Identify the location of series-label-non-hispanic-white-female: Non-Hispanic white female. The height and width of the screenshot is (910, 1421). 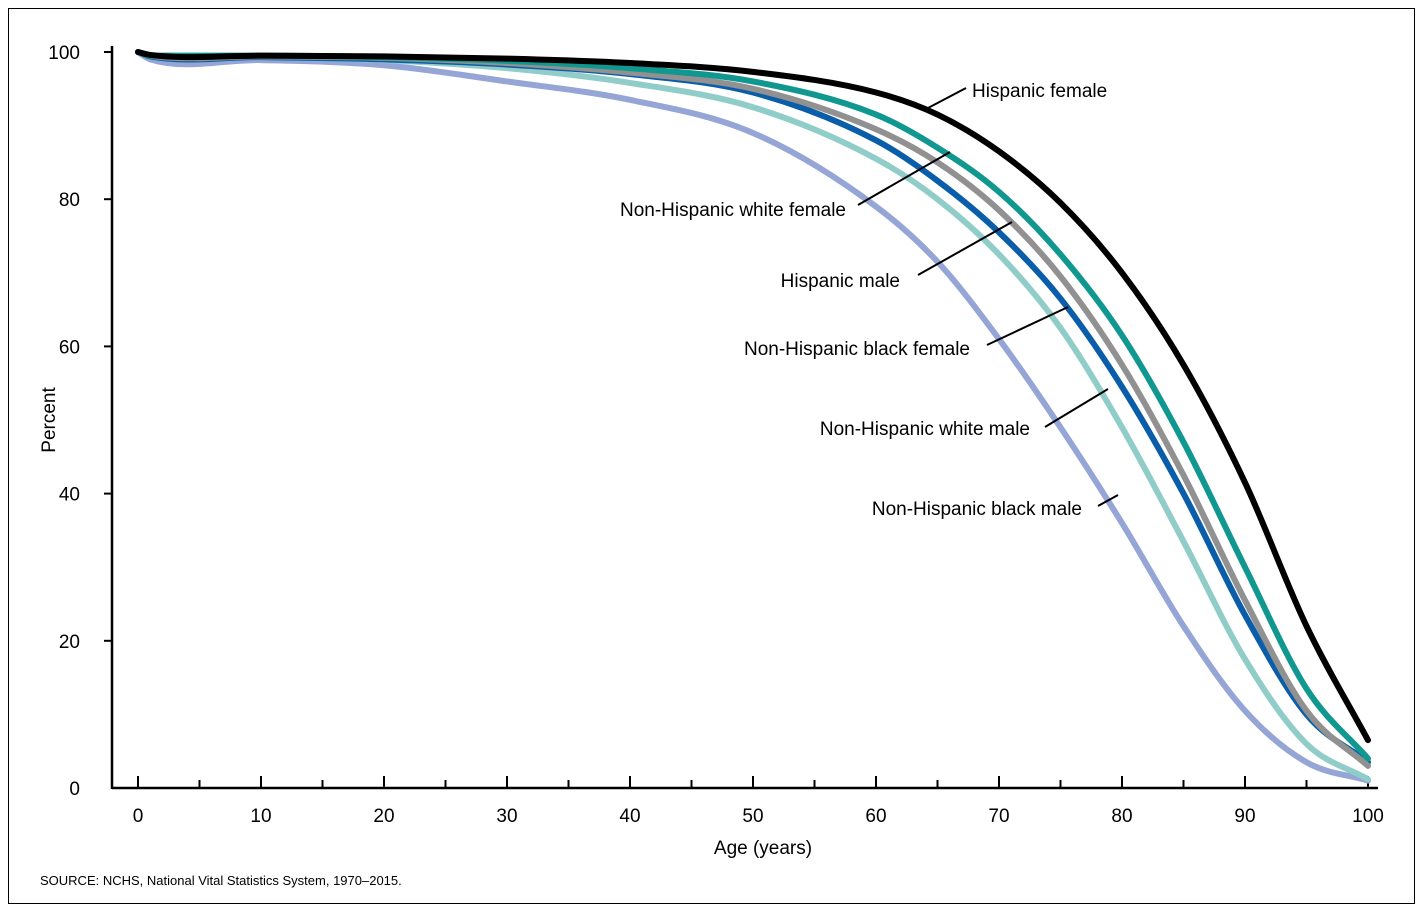
(733, 210).